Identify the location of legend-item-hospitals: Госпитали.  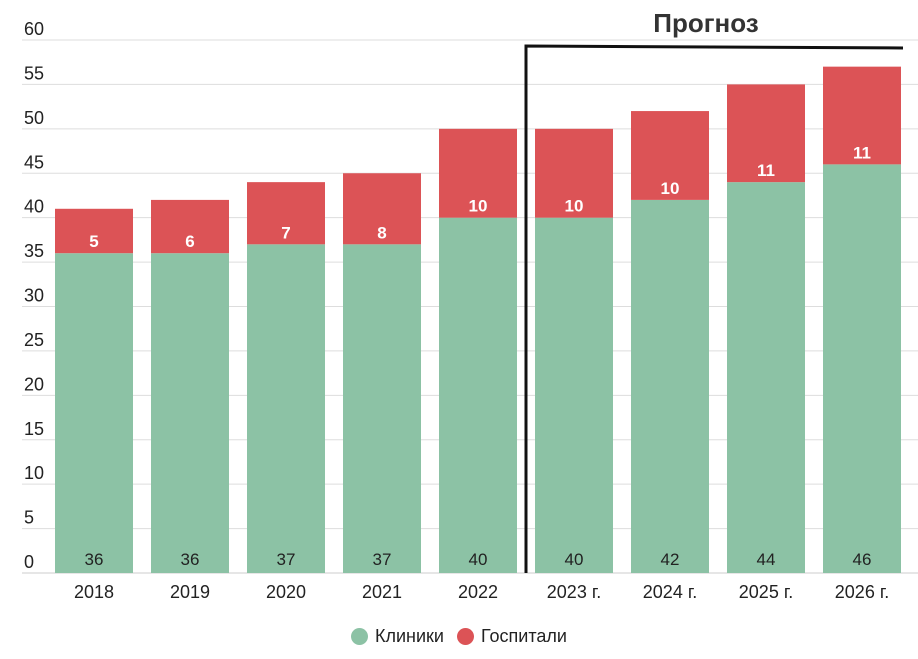
(512, 636).